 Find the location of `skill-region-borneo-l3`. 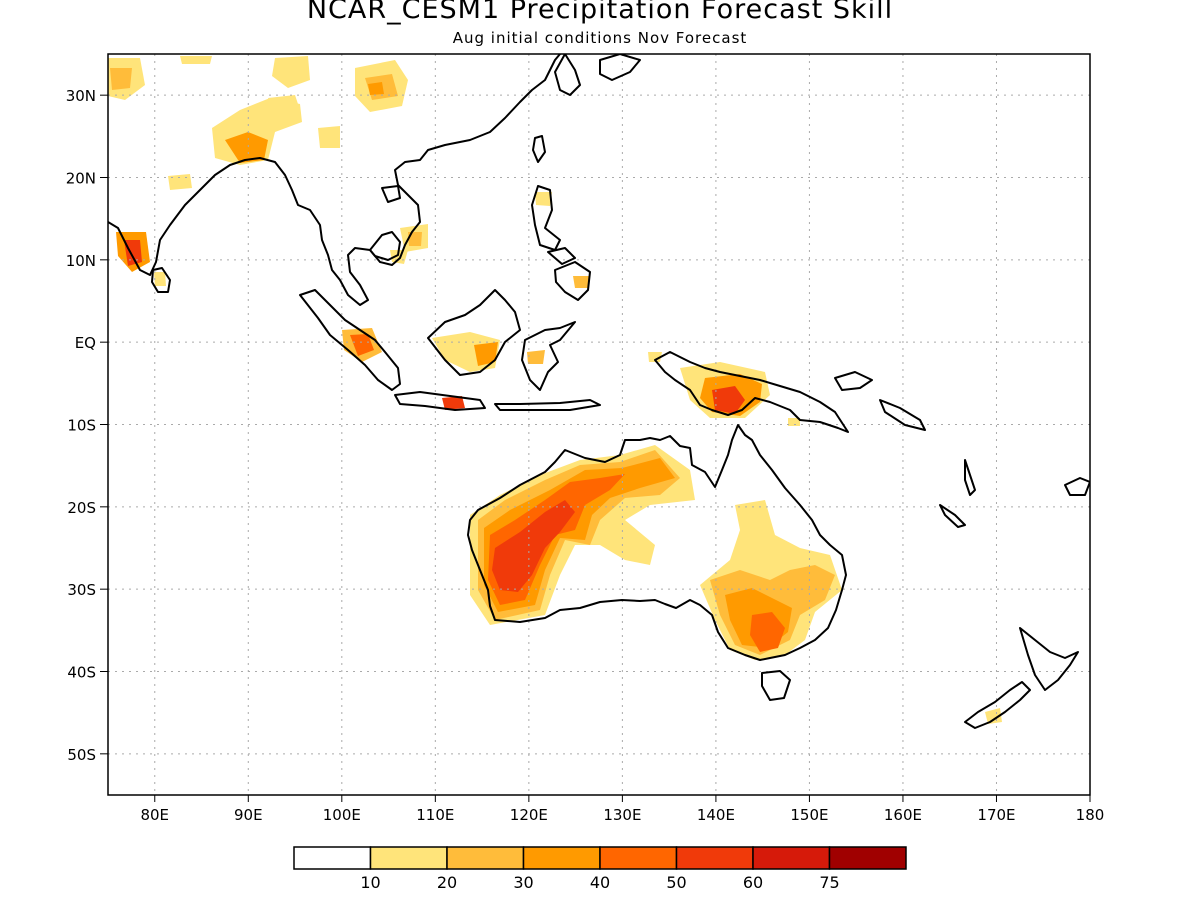

skill-region-borneo-l3 is located at coordinates (486, 354).